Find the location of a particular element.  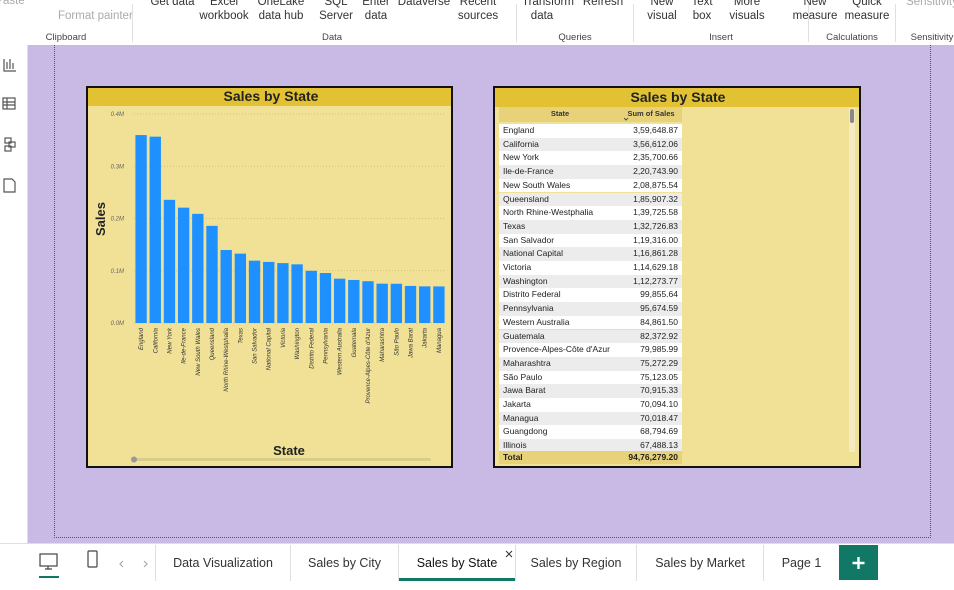

state-cell: National Capital is located at coordinates (533, 253).